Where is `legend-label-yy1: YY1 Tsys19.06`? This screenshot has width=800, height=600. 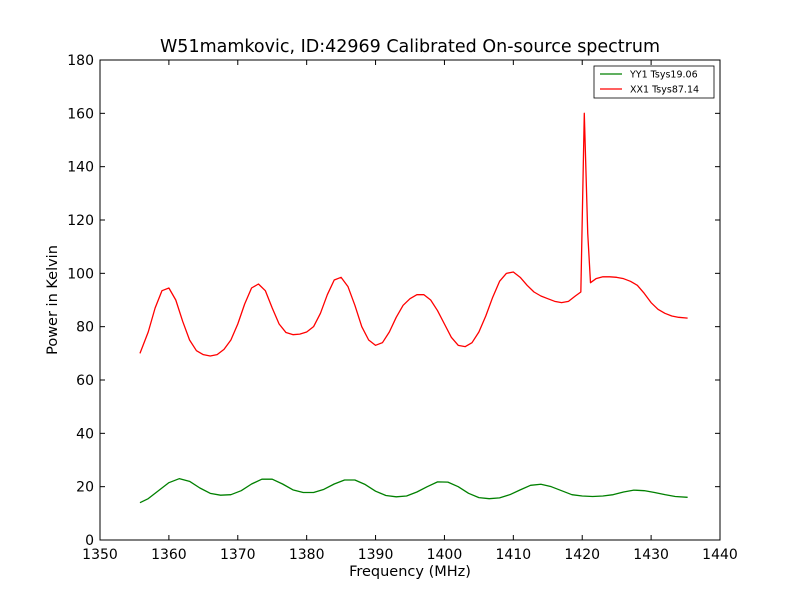 legend-label-yy1: YY1 Tsys19.06 is located at coordinates (663, 75).